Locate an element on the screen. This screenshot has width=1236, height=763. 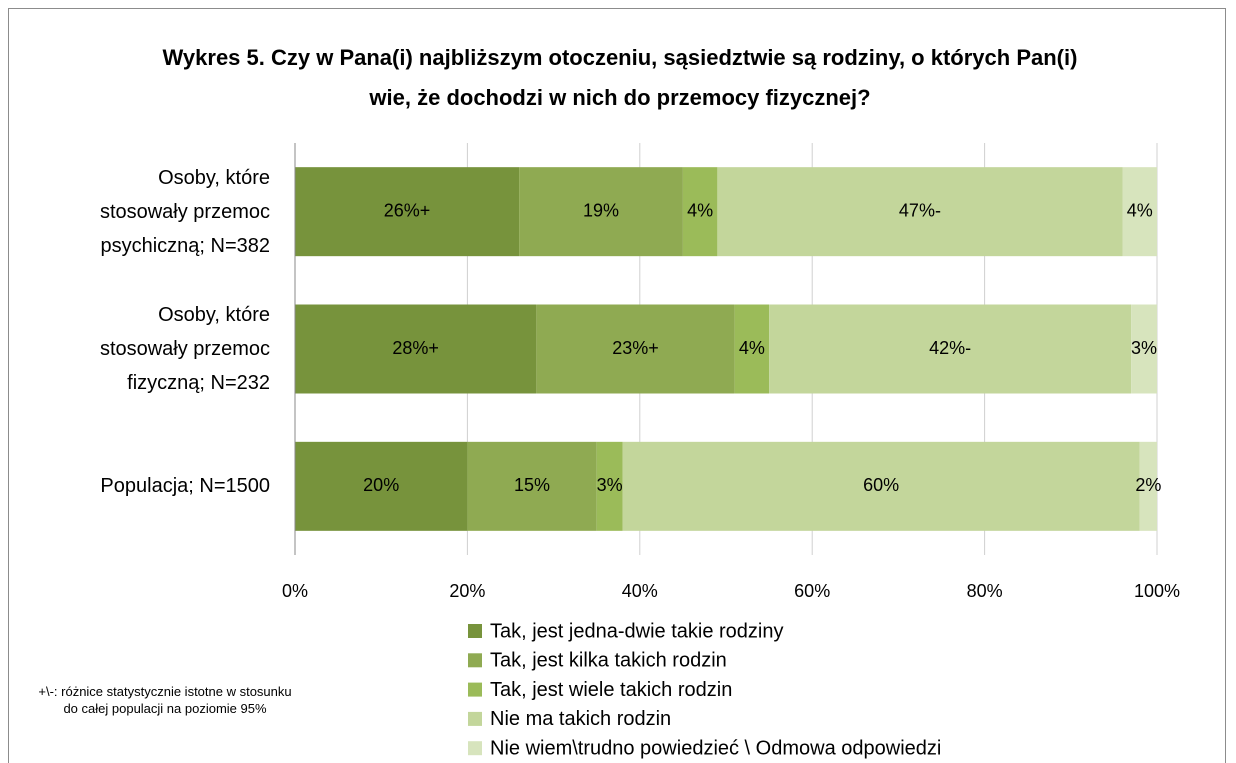
x-tick-label: 80% is located at coordinates (985, 591).